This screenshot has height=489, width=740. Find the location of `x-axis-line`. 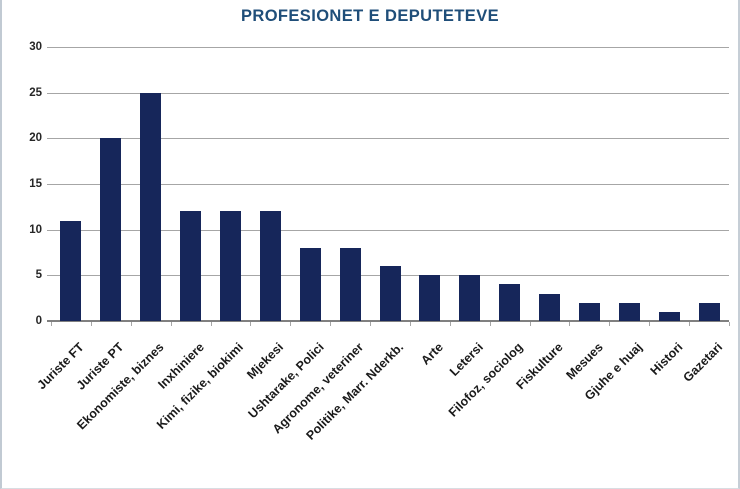

x-axis-line is located at coordinates (388, 321).